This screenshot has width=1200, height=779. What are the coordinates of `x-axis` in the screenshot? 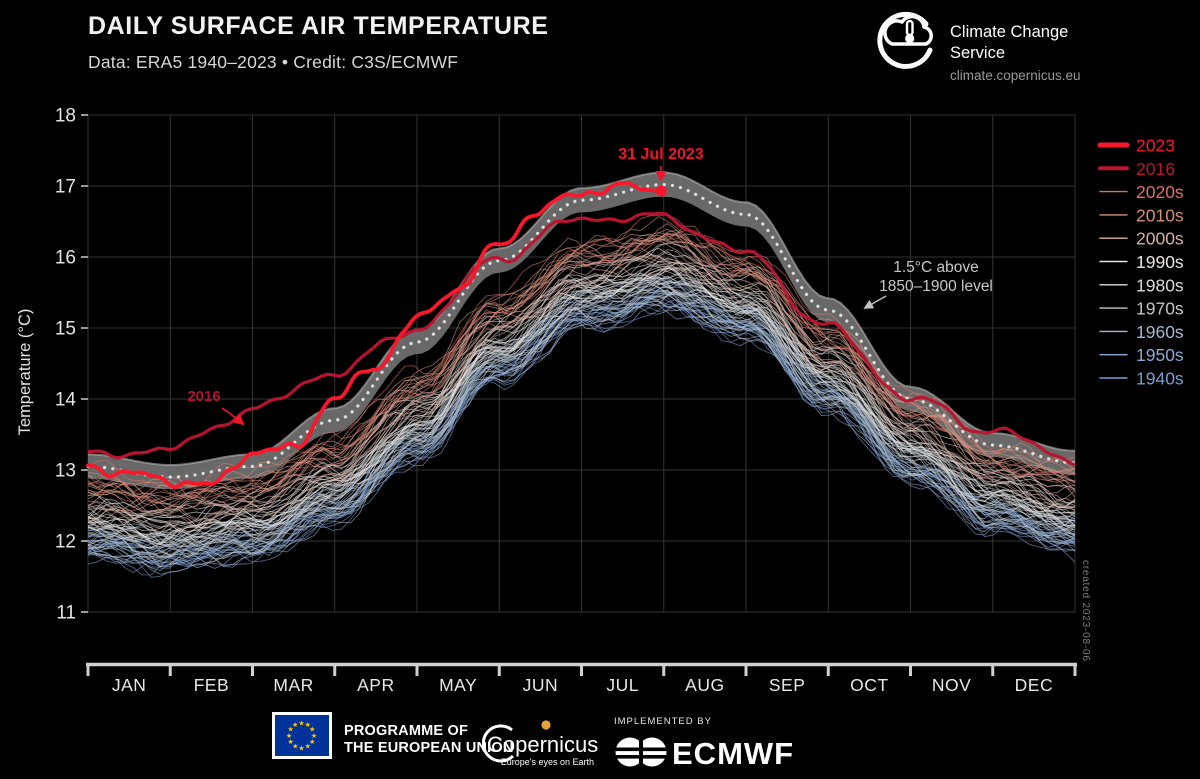 It's located at (581, 669).